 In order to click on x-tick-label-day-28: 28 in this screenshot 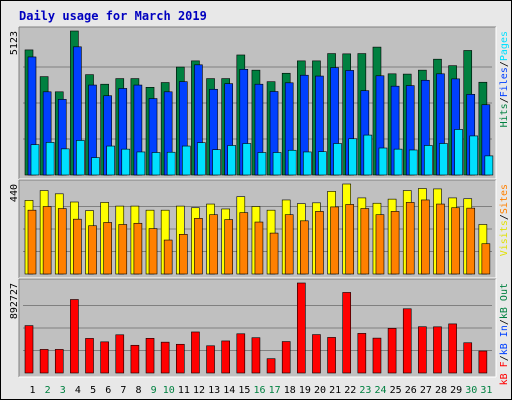, I will do `click(441, 390)`.